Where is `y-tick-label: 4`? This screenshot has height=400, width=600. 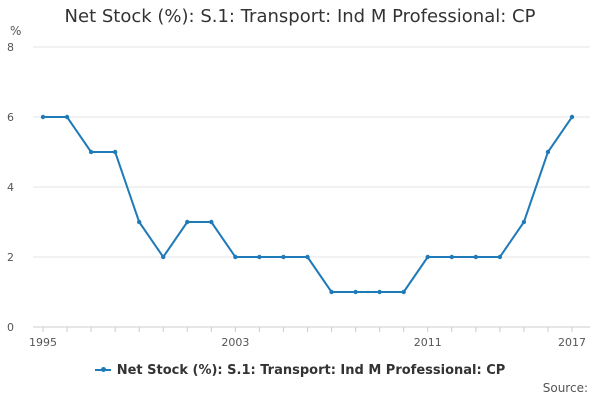 y-tick-label: 4 is located at coordinates (10, 187).